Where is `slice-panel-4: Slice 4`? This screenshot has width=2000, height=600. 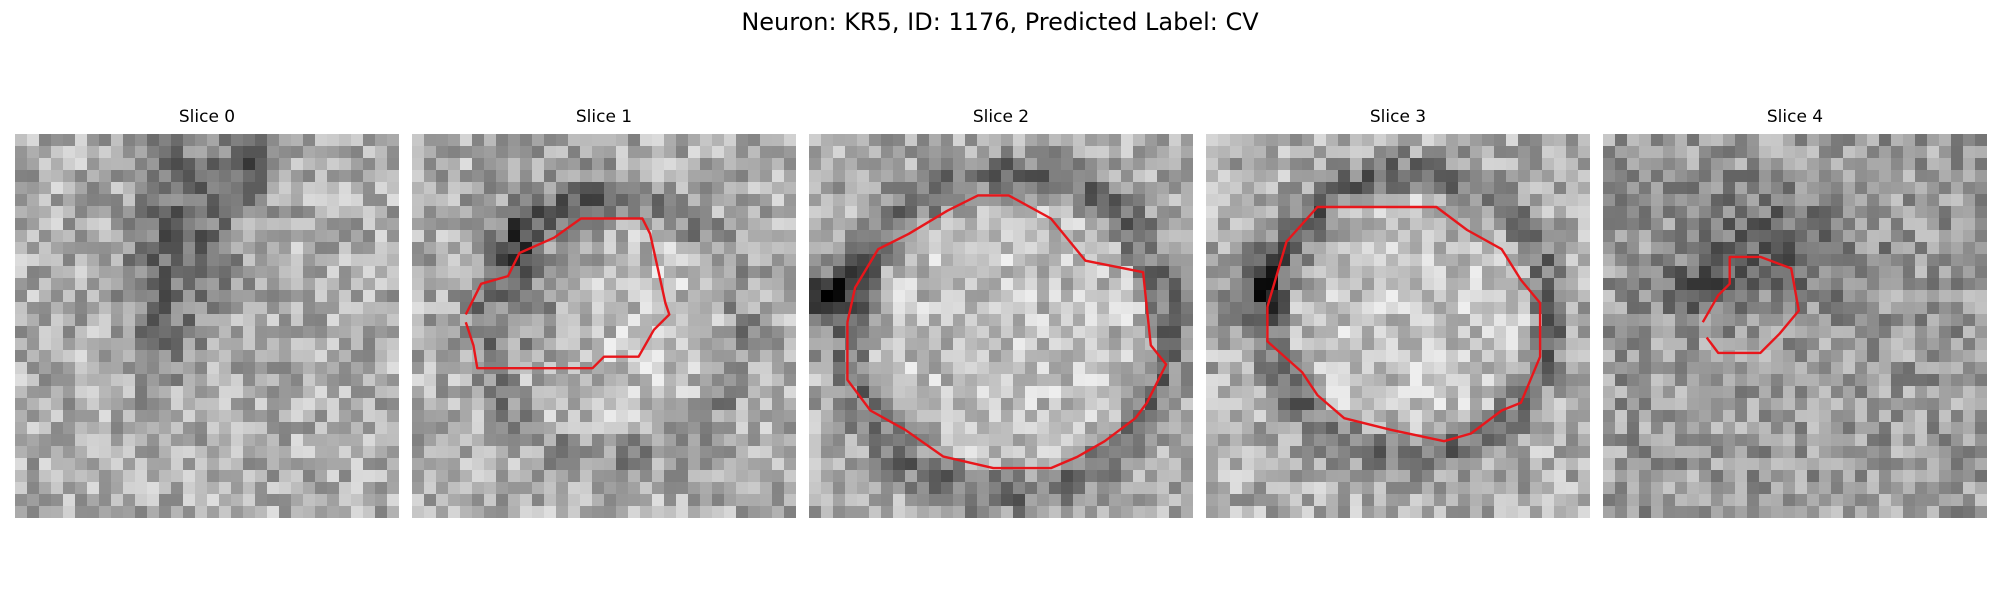 slice-panel-4: Slice 4 is located at coordinates (1795, 312).